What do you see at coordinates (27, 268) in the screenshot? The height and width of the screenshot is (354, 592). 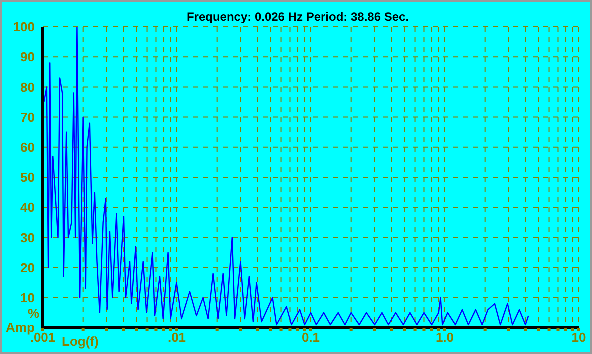 I see `y-tick-label: 20` at bounding box center [27, 268].